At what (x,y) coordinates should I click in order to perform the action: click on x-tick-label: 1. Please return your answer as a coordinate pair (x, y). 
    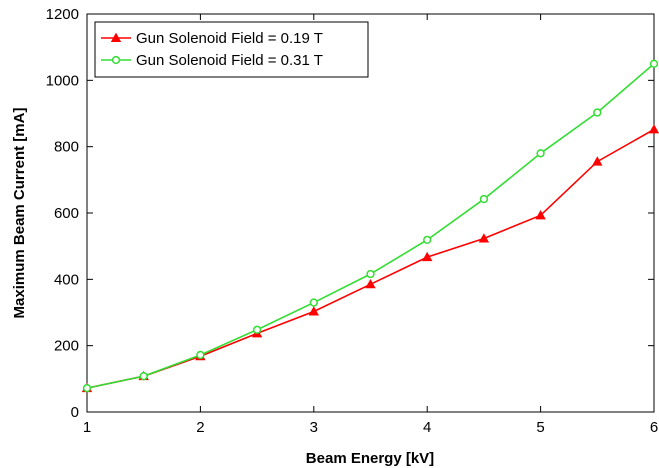
    Looking at the image, I should click on (87, 427).